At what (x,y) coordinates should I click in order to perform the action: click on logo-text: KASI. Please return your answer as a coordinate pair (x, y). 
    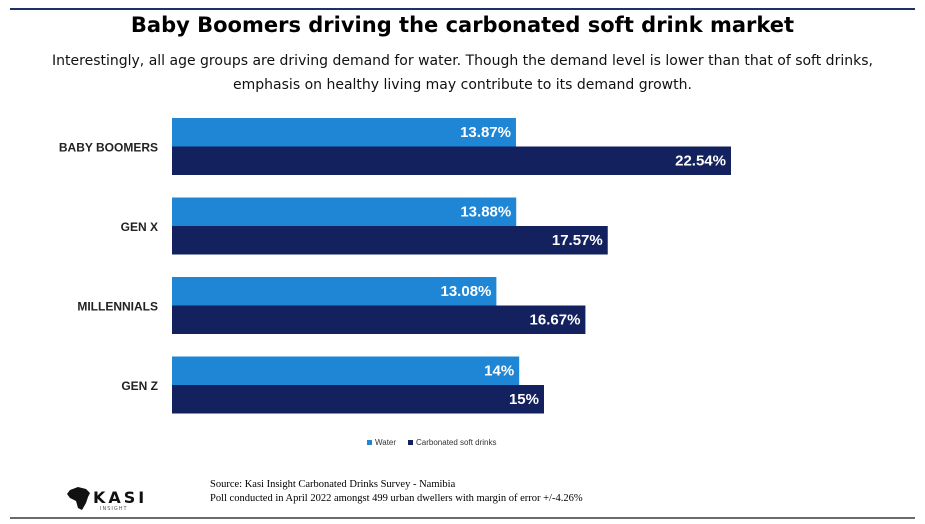
    Looking at the image, I should click on (120, 497).